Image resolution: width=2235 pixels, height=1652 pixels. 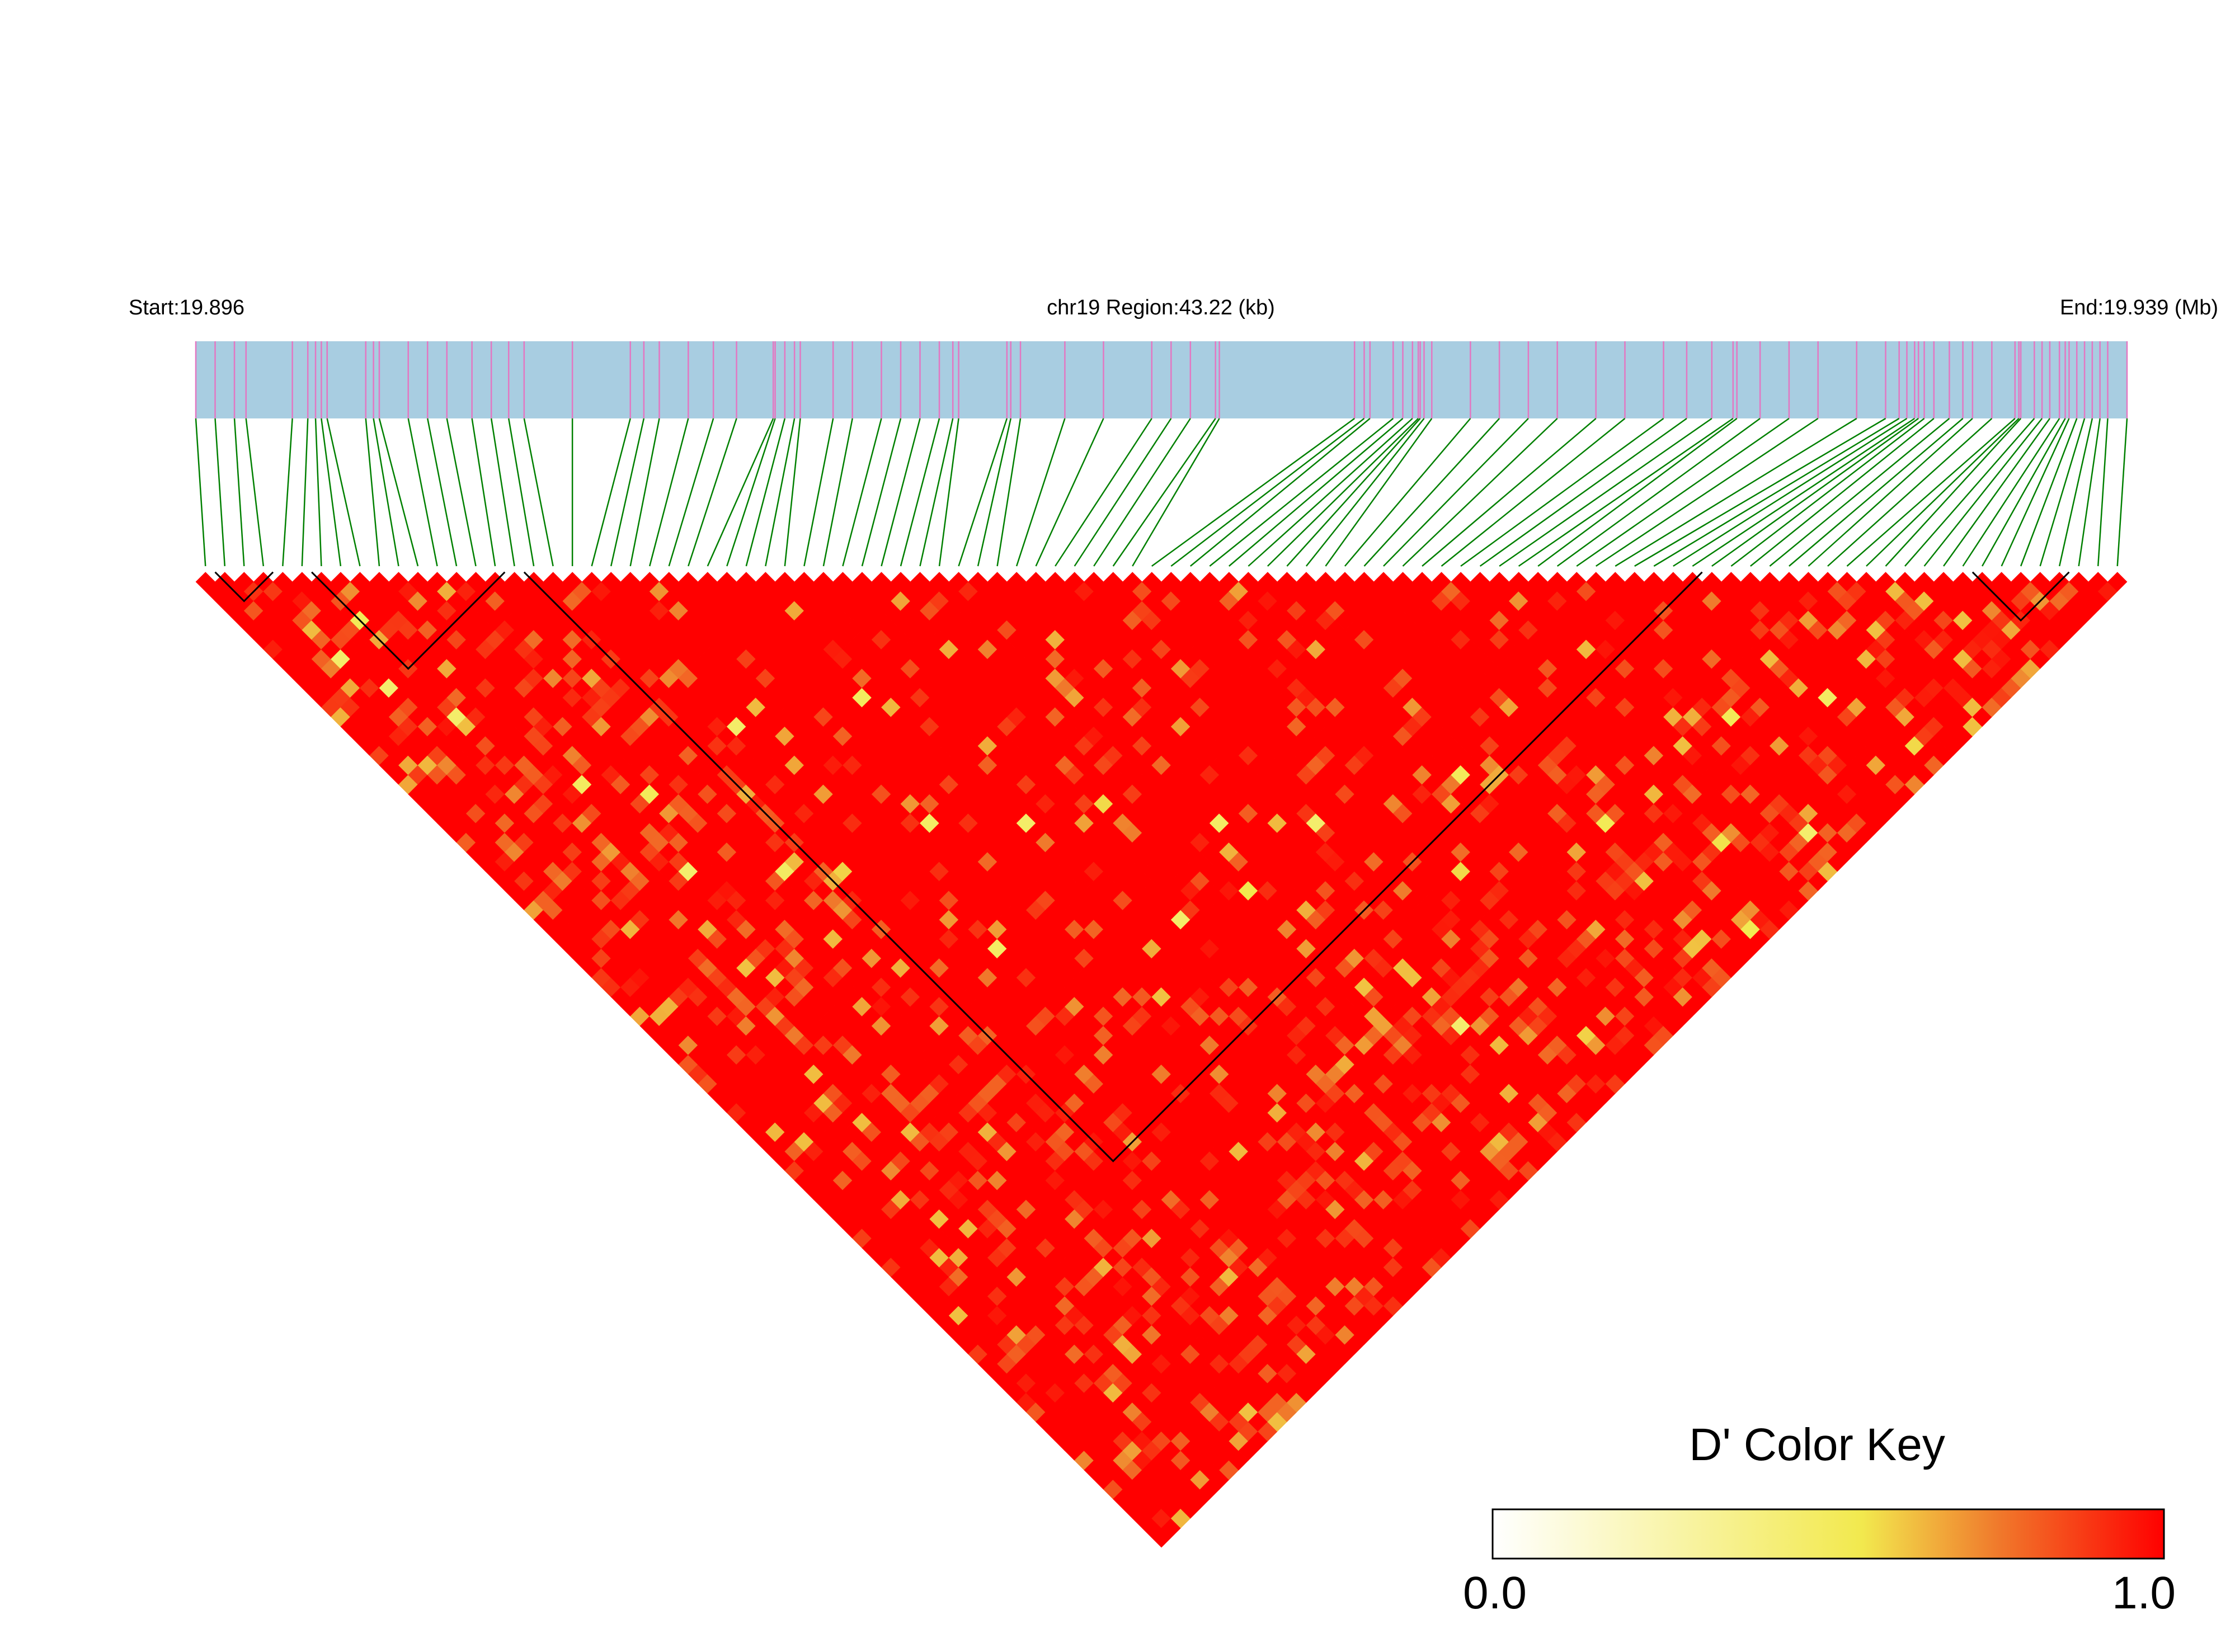 I want to click on snp-position-ticks, so click(x=1161, y=379).